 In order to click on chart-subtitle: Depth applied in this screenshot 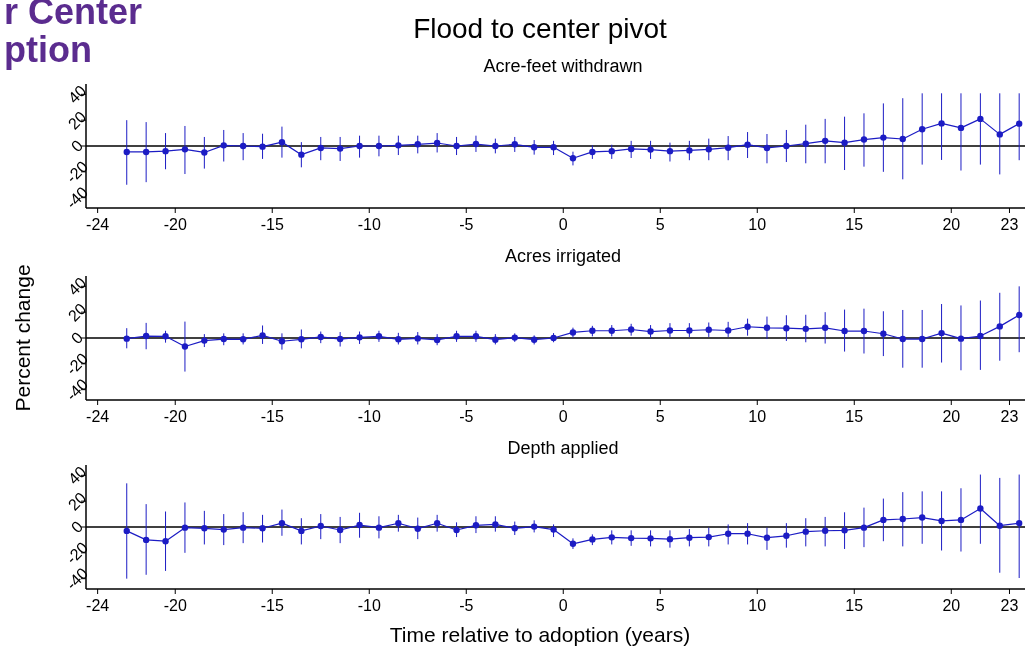, I will do `click(563, 448)`.